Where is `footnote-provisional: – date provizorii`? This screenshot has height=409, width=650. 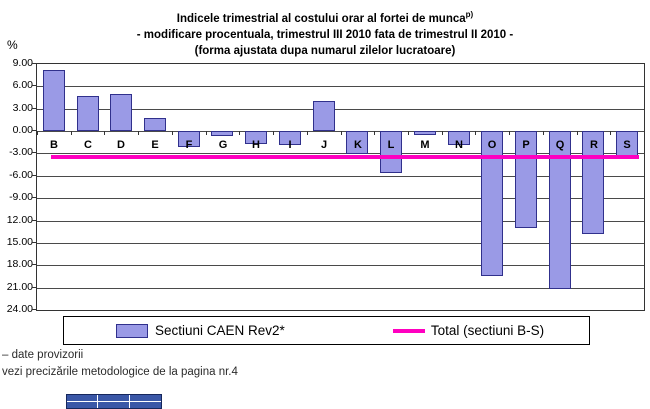
footnote-provisional: – date provizorii is located at coordinates (43, 355).